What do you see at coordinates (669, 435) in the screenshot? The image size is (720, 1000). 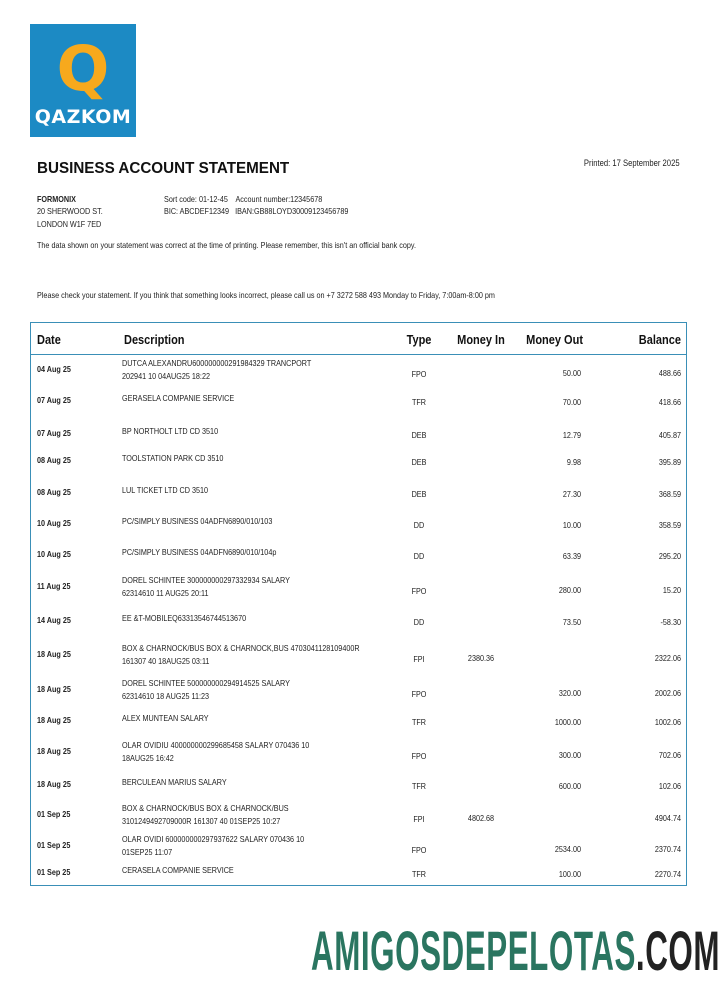 I see `row-balance: 405.87` at bounding box center [669, 435].